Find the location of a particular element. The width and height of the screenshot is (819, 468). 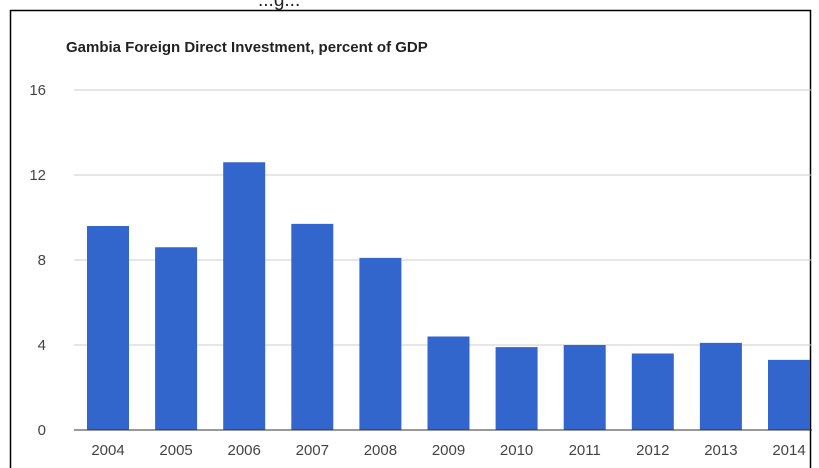

bar-2004 is located at coordinates (108, 328).